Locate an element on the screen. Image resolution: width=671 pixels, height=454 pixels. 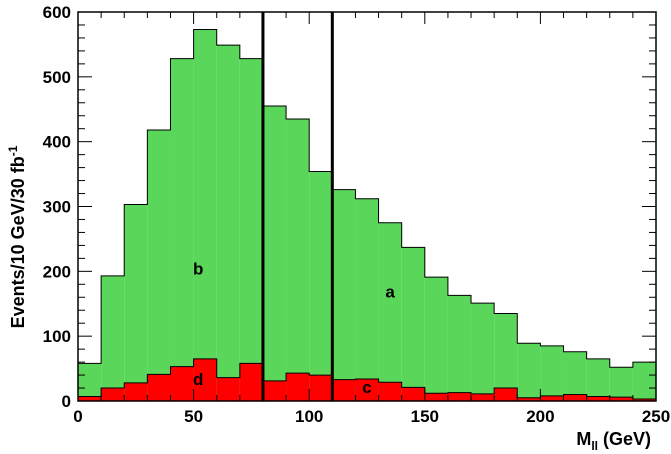
y-tick-label: 300 is located at coordinates (57, 207).